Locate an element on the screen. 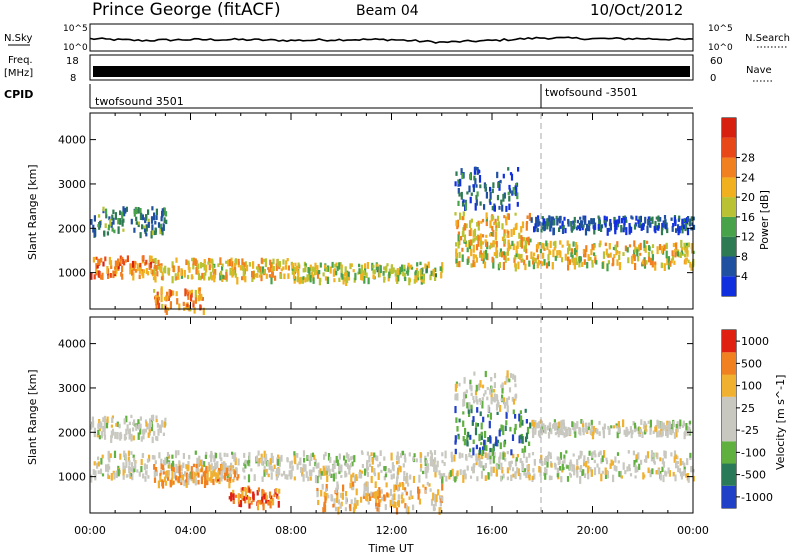 This screenshot has width=800, height=554. velocity-ytick-label: 1000 is located at coordinates (72, 477).